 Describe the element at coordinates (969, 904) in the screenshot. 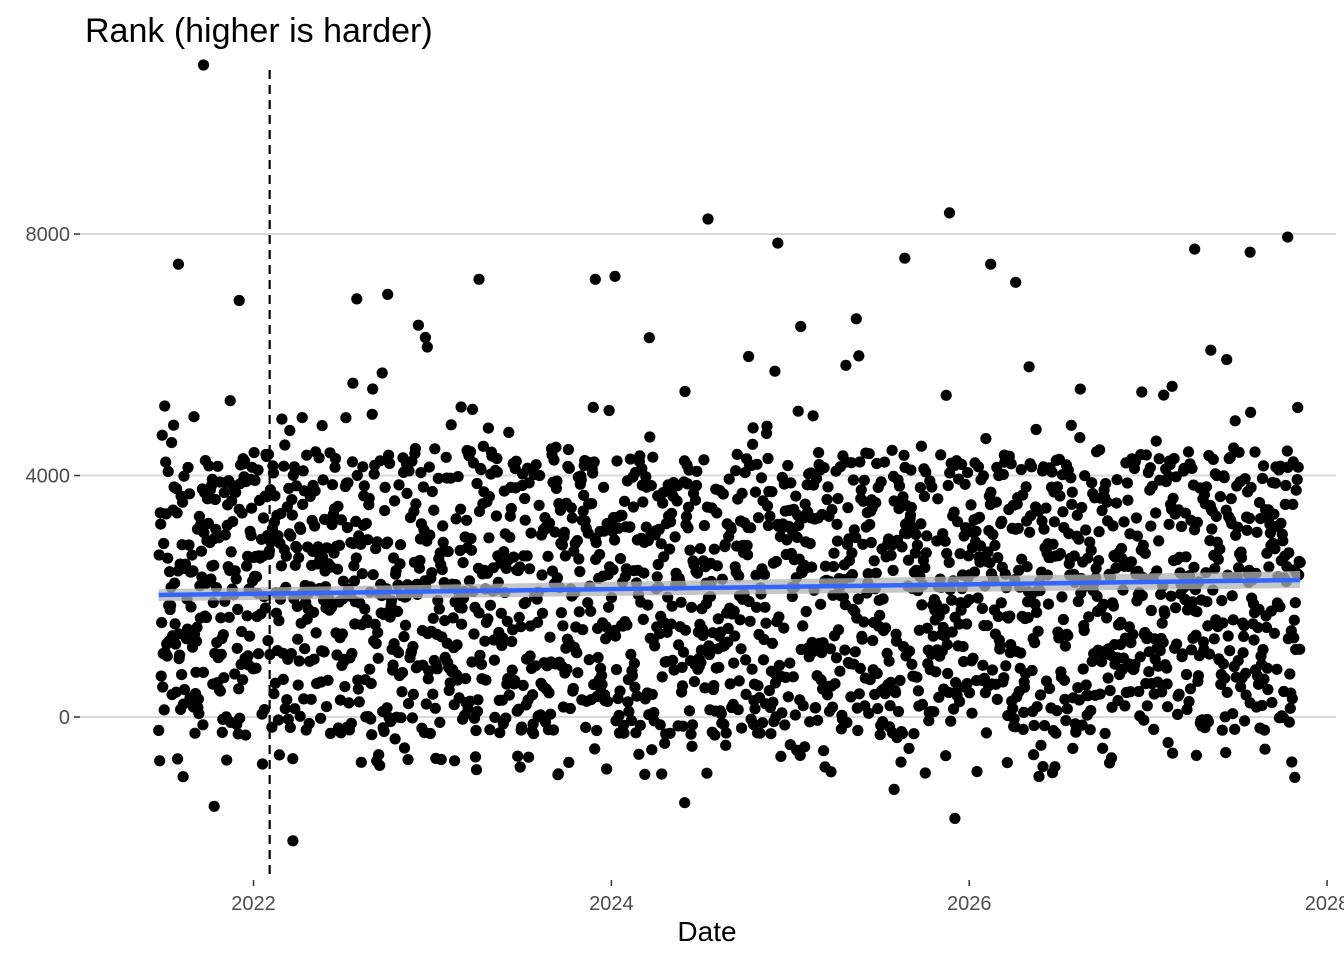

I see `x-tick-label: 2026` at that location.